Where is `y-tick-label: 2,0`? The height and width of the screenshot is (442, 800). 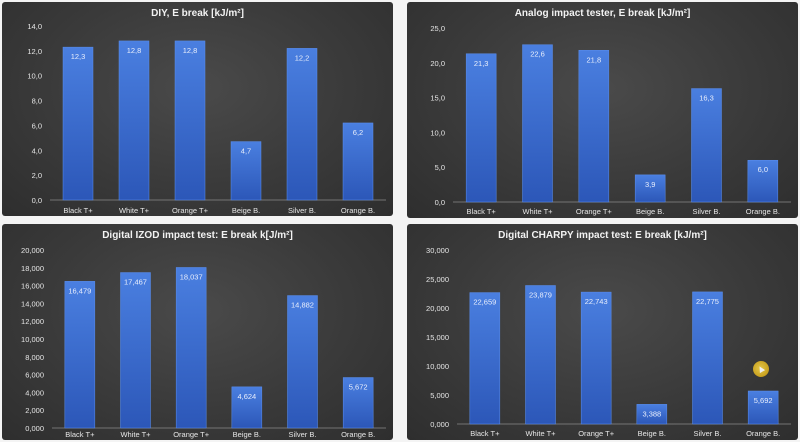 y-tick-label: 2,0 is located at coordinates (37, 175).